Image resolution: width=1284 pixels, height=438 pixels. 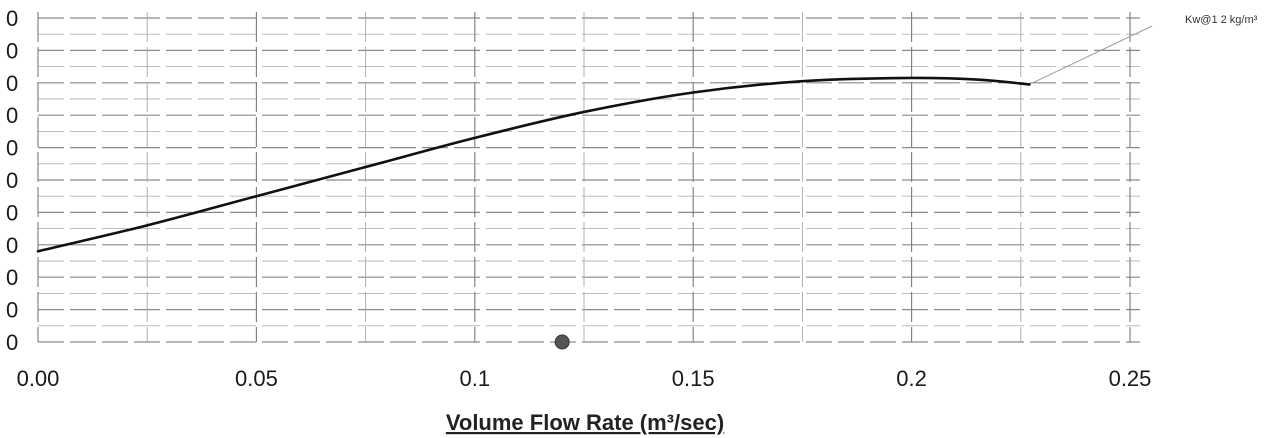 What do you see at coordinates (584, 378) in the screenshot?
I see `x-tick-labels: 0.00 0.05 0.1 0.15 0.2 0.25` at bounding box center [584, 378].